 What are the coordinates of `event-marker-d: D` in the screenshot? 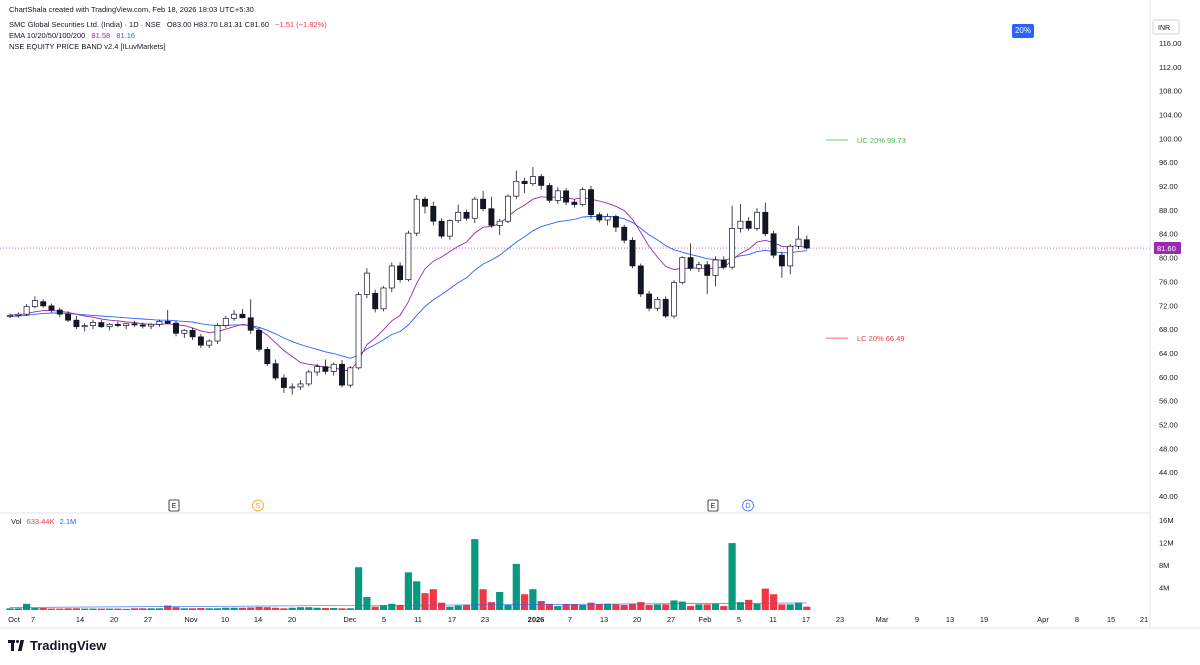 It's located at (748, 505).